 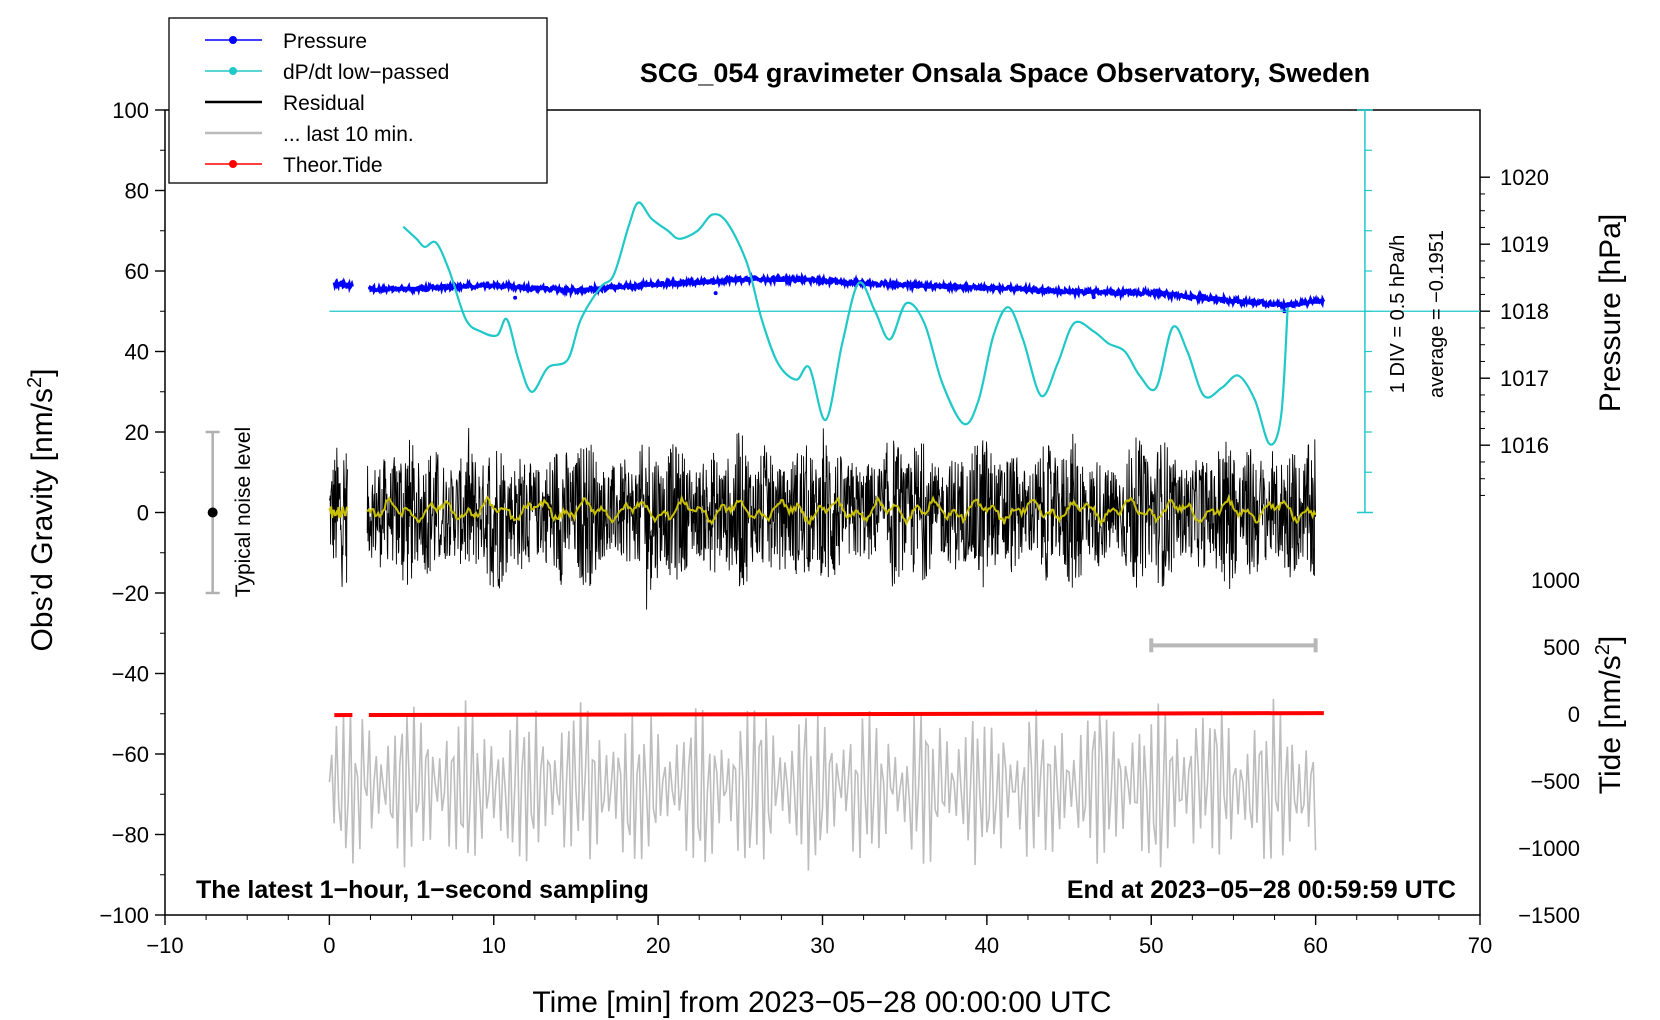 What do you see at coordinates (1524, 311) in the screenshot?
I see `pressure-tick-label: 1018` at bounding box center [1524, 311].